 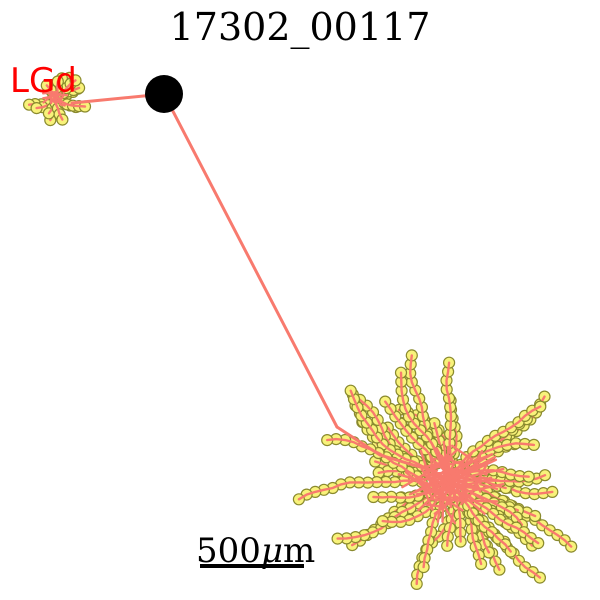 I want to click on scale-bar-label: 500μm, so click(x=255, y=551).